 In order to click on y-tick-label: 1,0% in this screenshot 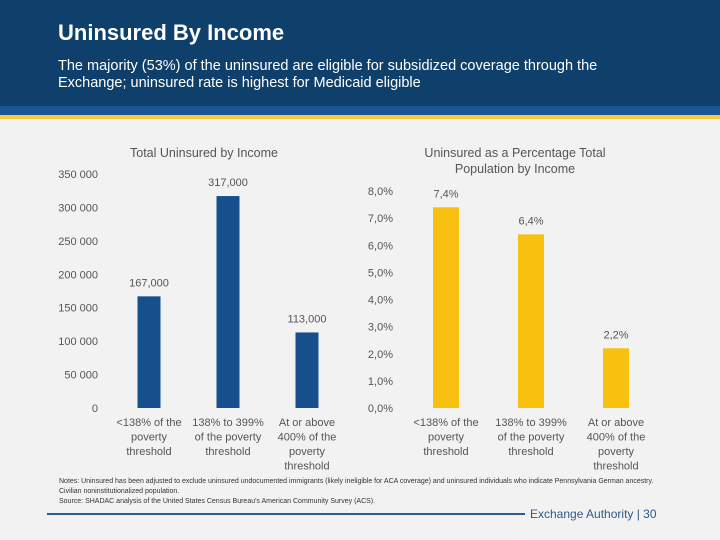, I will do `click(380, 382)`.